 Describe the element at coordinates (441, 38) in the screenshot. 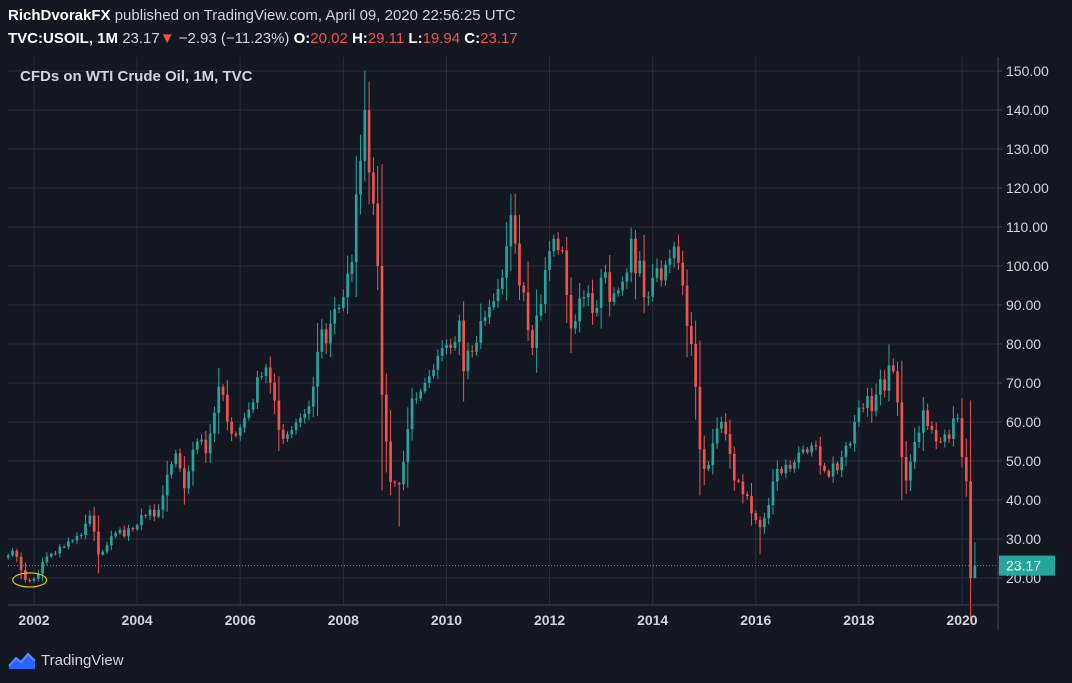

I see `low-value: 19.94` at that location.